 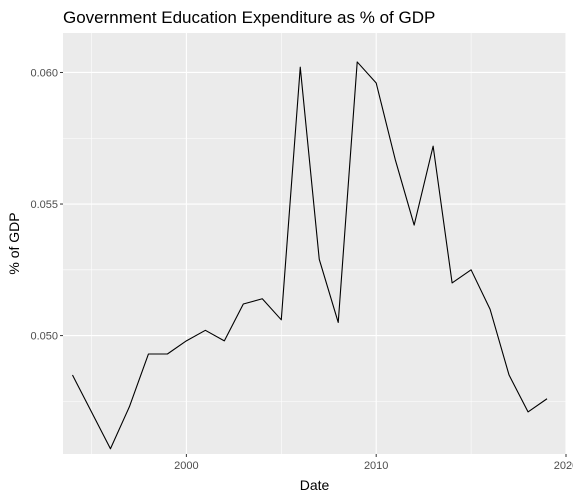 I want to click on y-tick-label: 0.060, so click(x=44, y=73).